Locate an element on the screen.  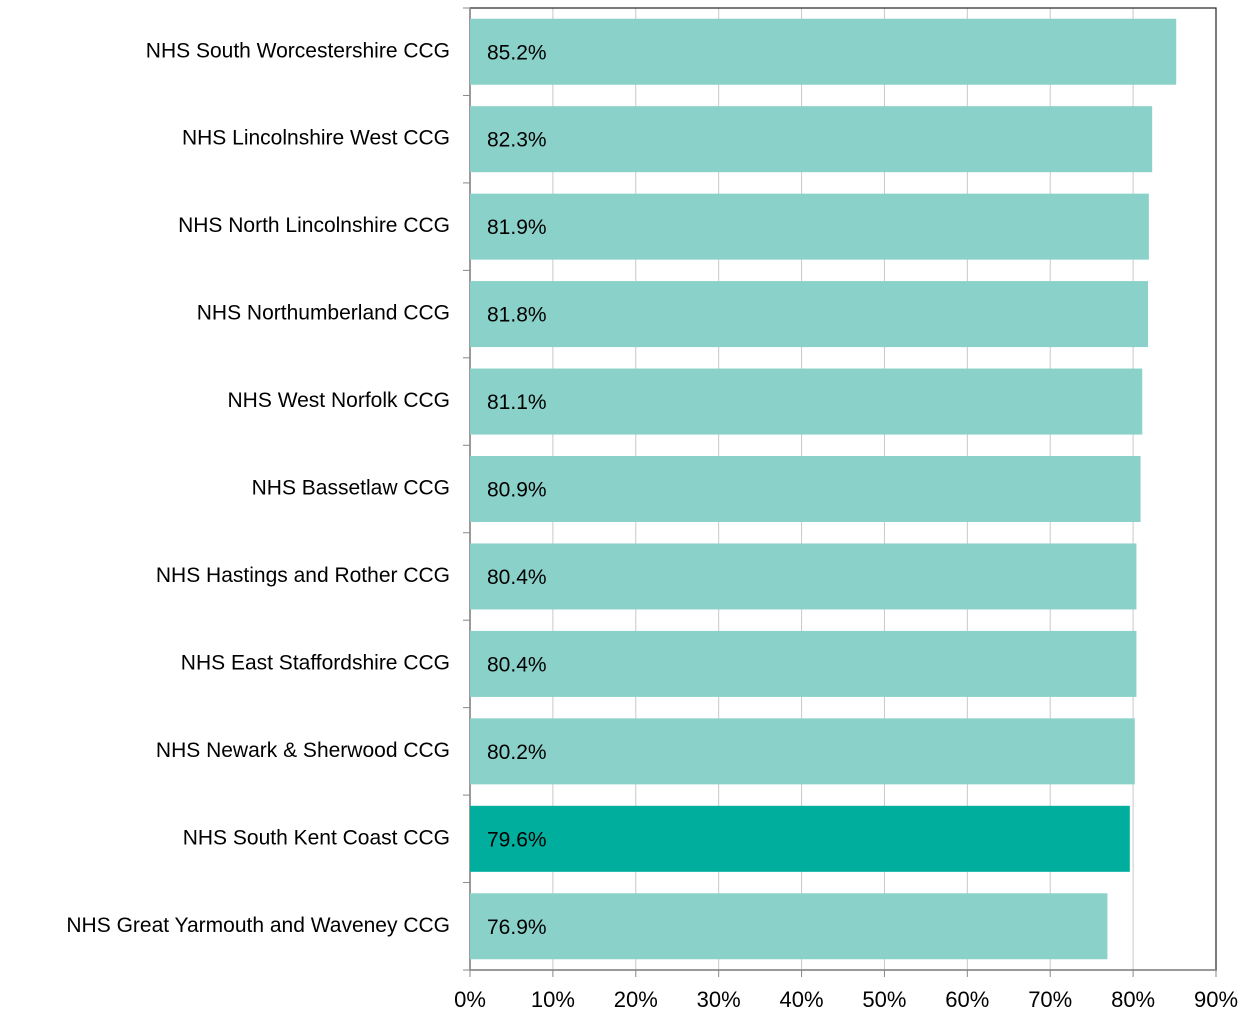
value-label: 81.8% is located at coordinates (517, 315).